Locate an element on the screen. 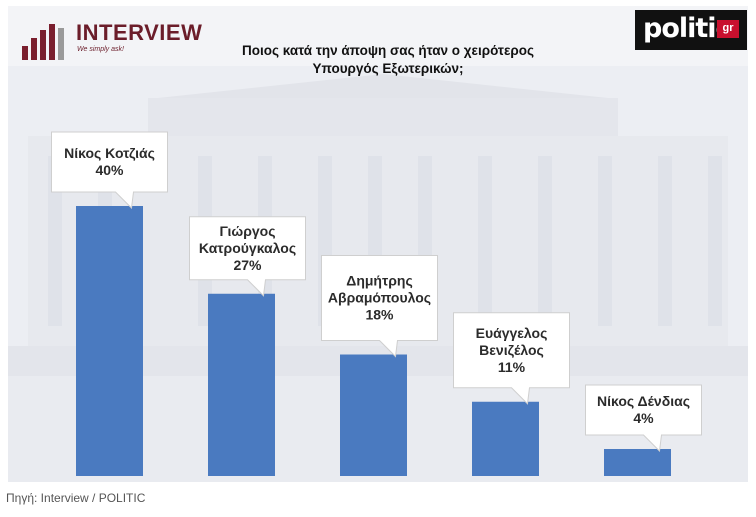 This screenshot has height=517, width=756. category-label: Ευάγγελος is located at coordinates (512, 333).